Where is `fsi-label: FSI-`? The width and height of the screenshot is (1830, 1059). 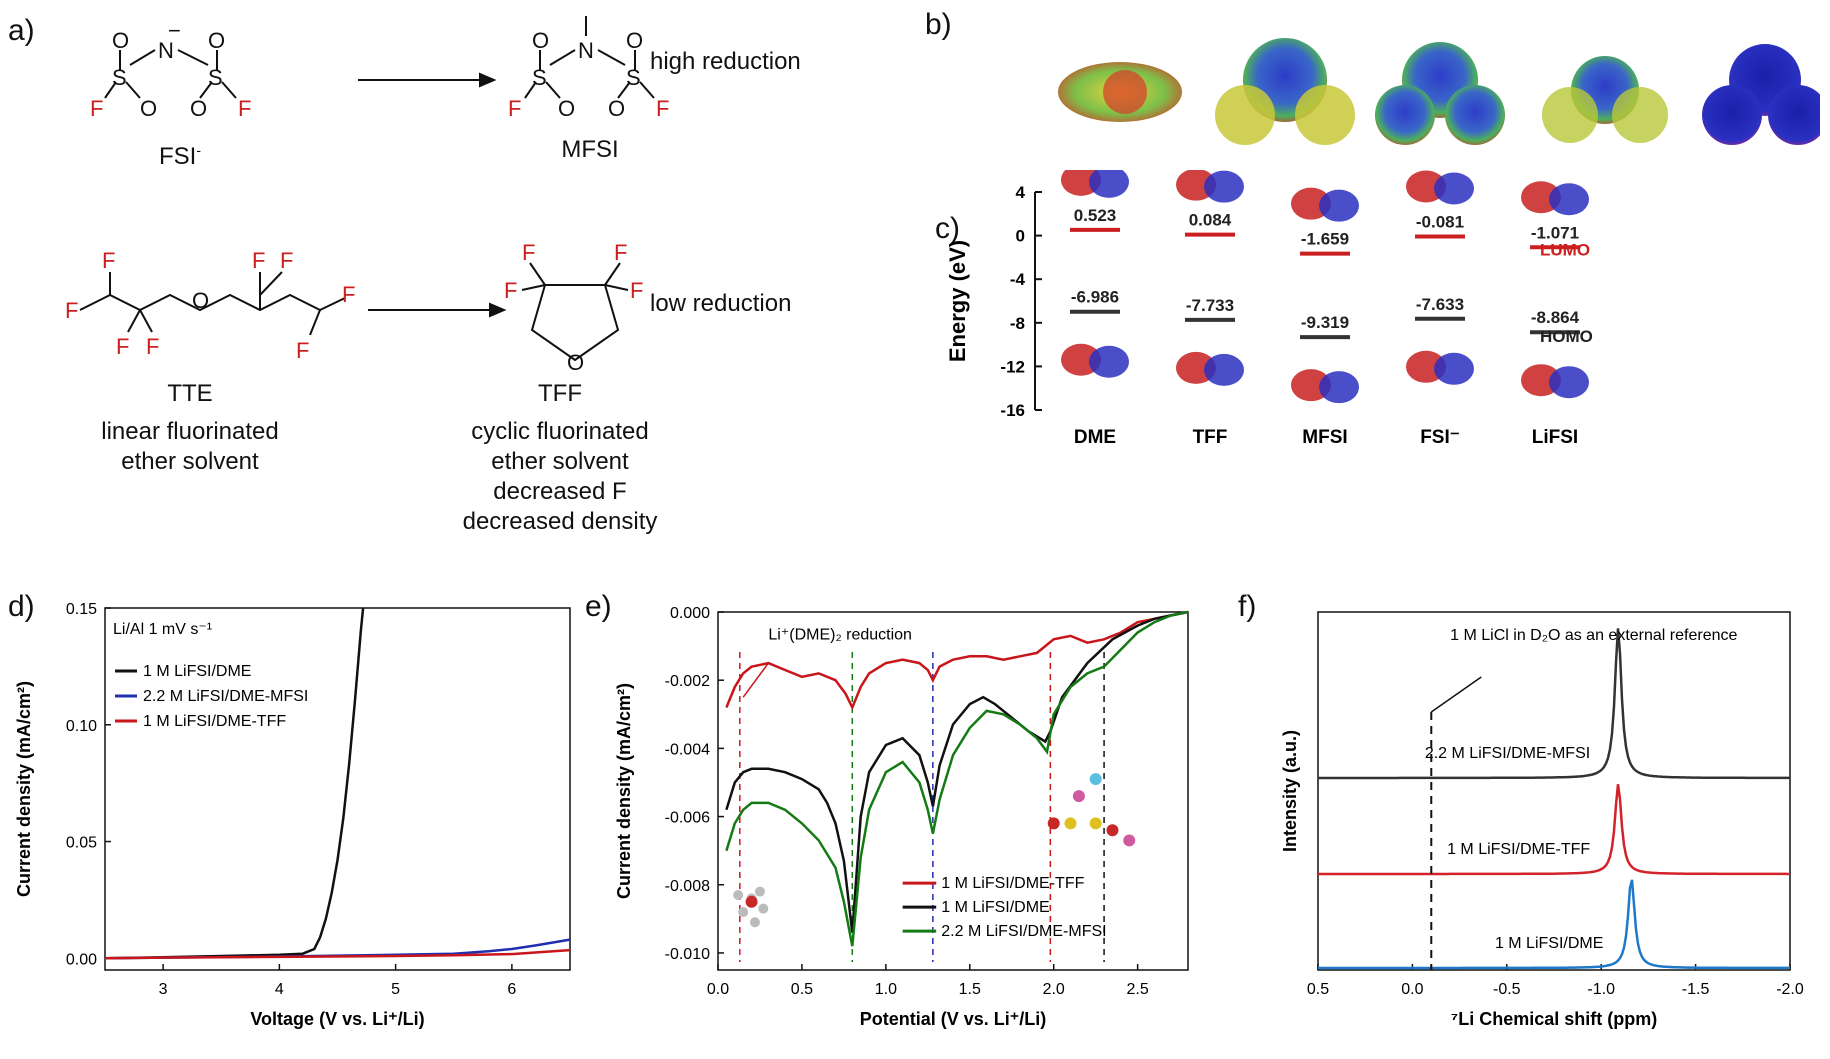
fsi-label: FSI- is located at coordinates (180, 153).